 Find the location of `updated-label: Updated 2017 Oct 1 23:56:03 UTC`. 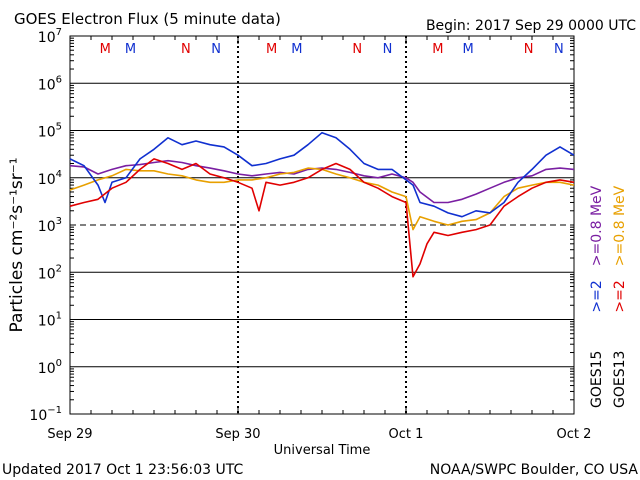

updated-label: Updated 2017 Oct 1 23:56:03 UTC is located at coordinates (122, 470).